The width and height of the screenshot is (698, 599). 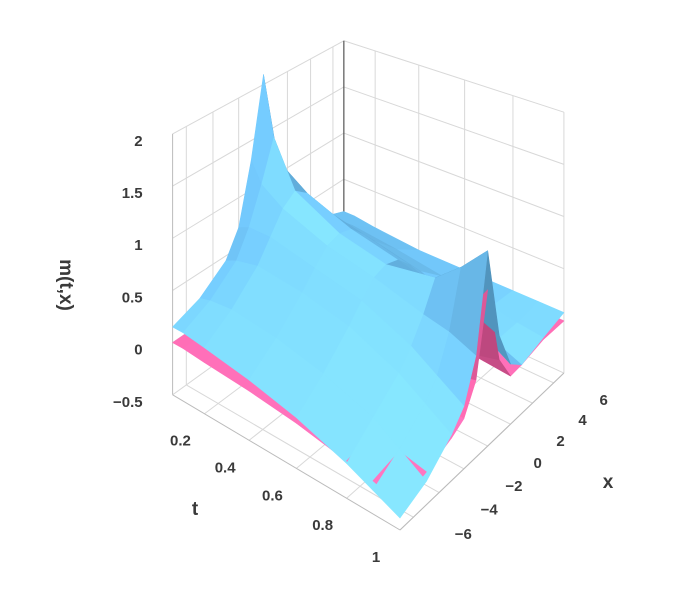 What do you see at coordinates (582, 420) in the screenshot?
I see `x-tick-label: 4` at bounding box center [582, 420].